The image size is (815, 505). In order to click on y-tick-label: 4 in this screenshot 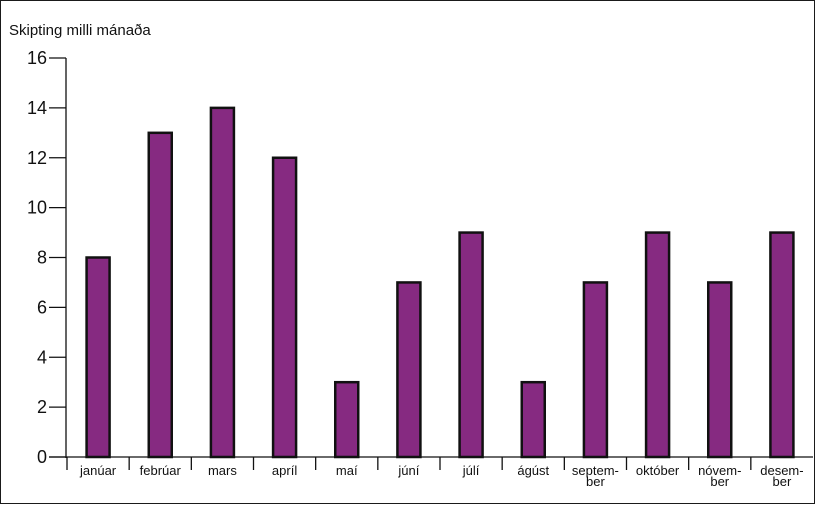, I will do `click(42, 357)`.